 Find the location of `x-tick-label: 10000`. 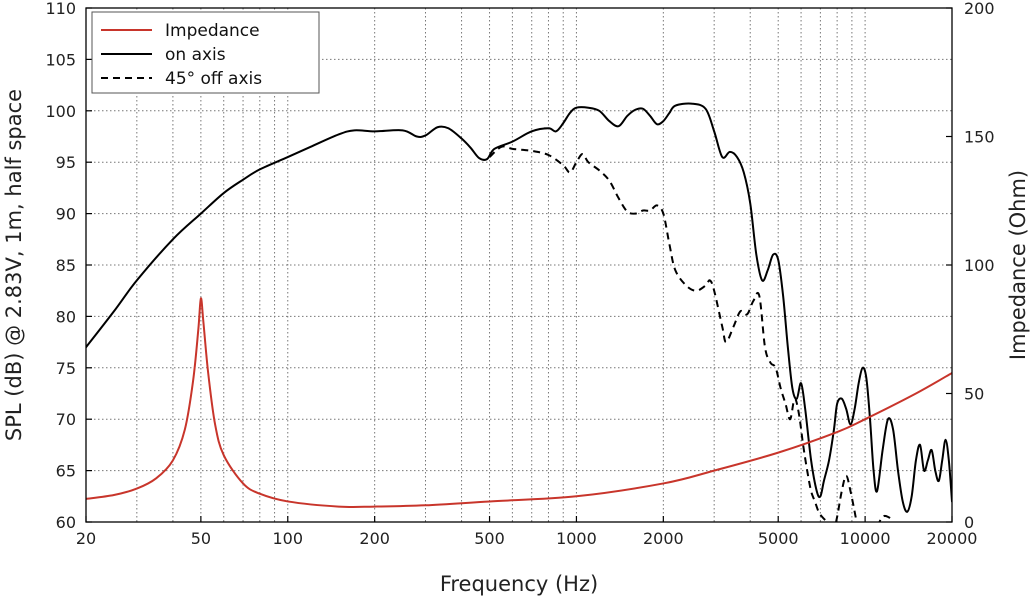

x-tick-label: 10000 is located at coordinates (865, 538).